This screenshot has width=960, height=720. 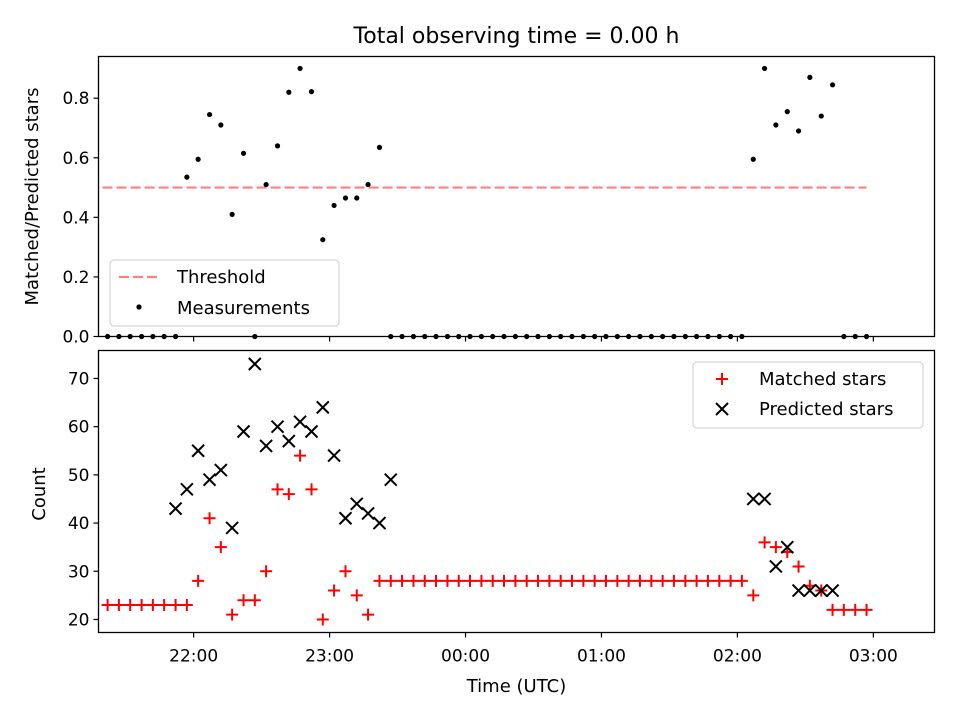 What do you see at coordinates (722, 409) in the screenshot?
I see `predicted-legend-icon` at bounding box center [722, 409].